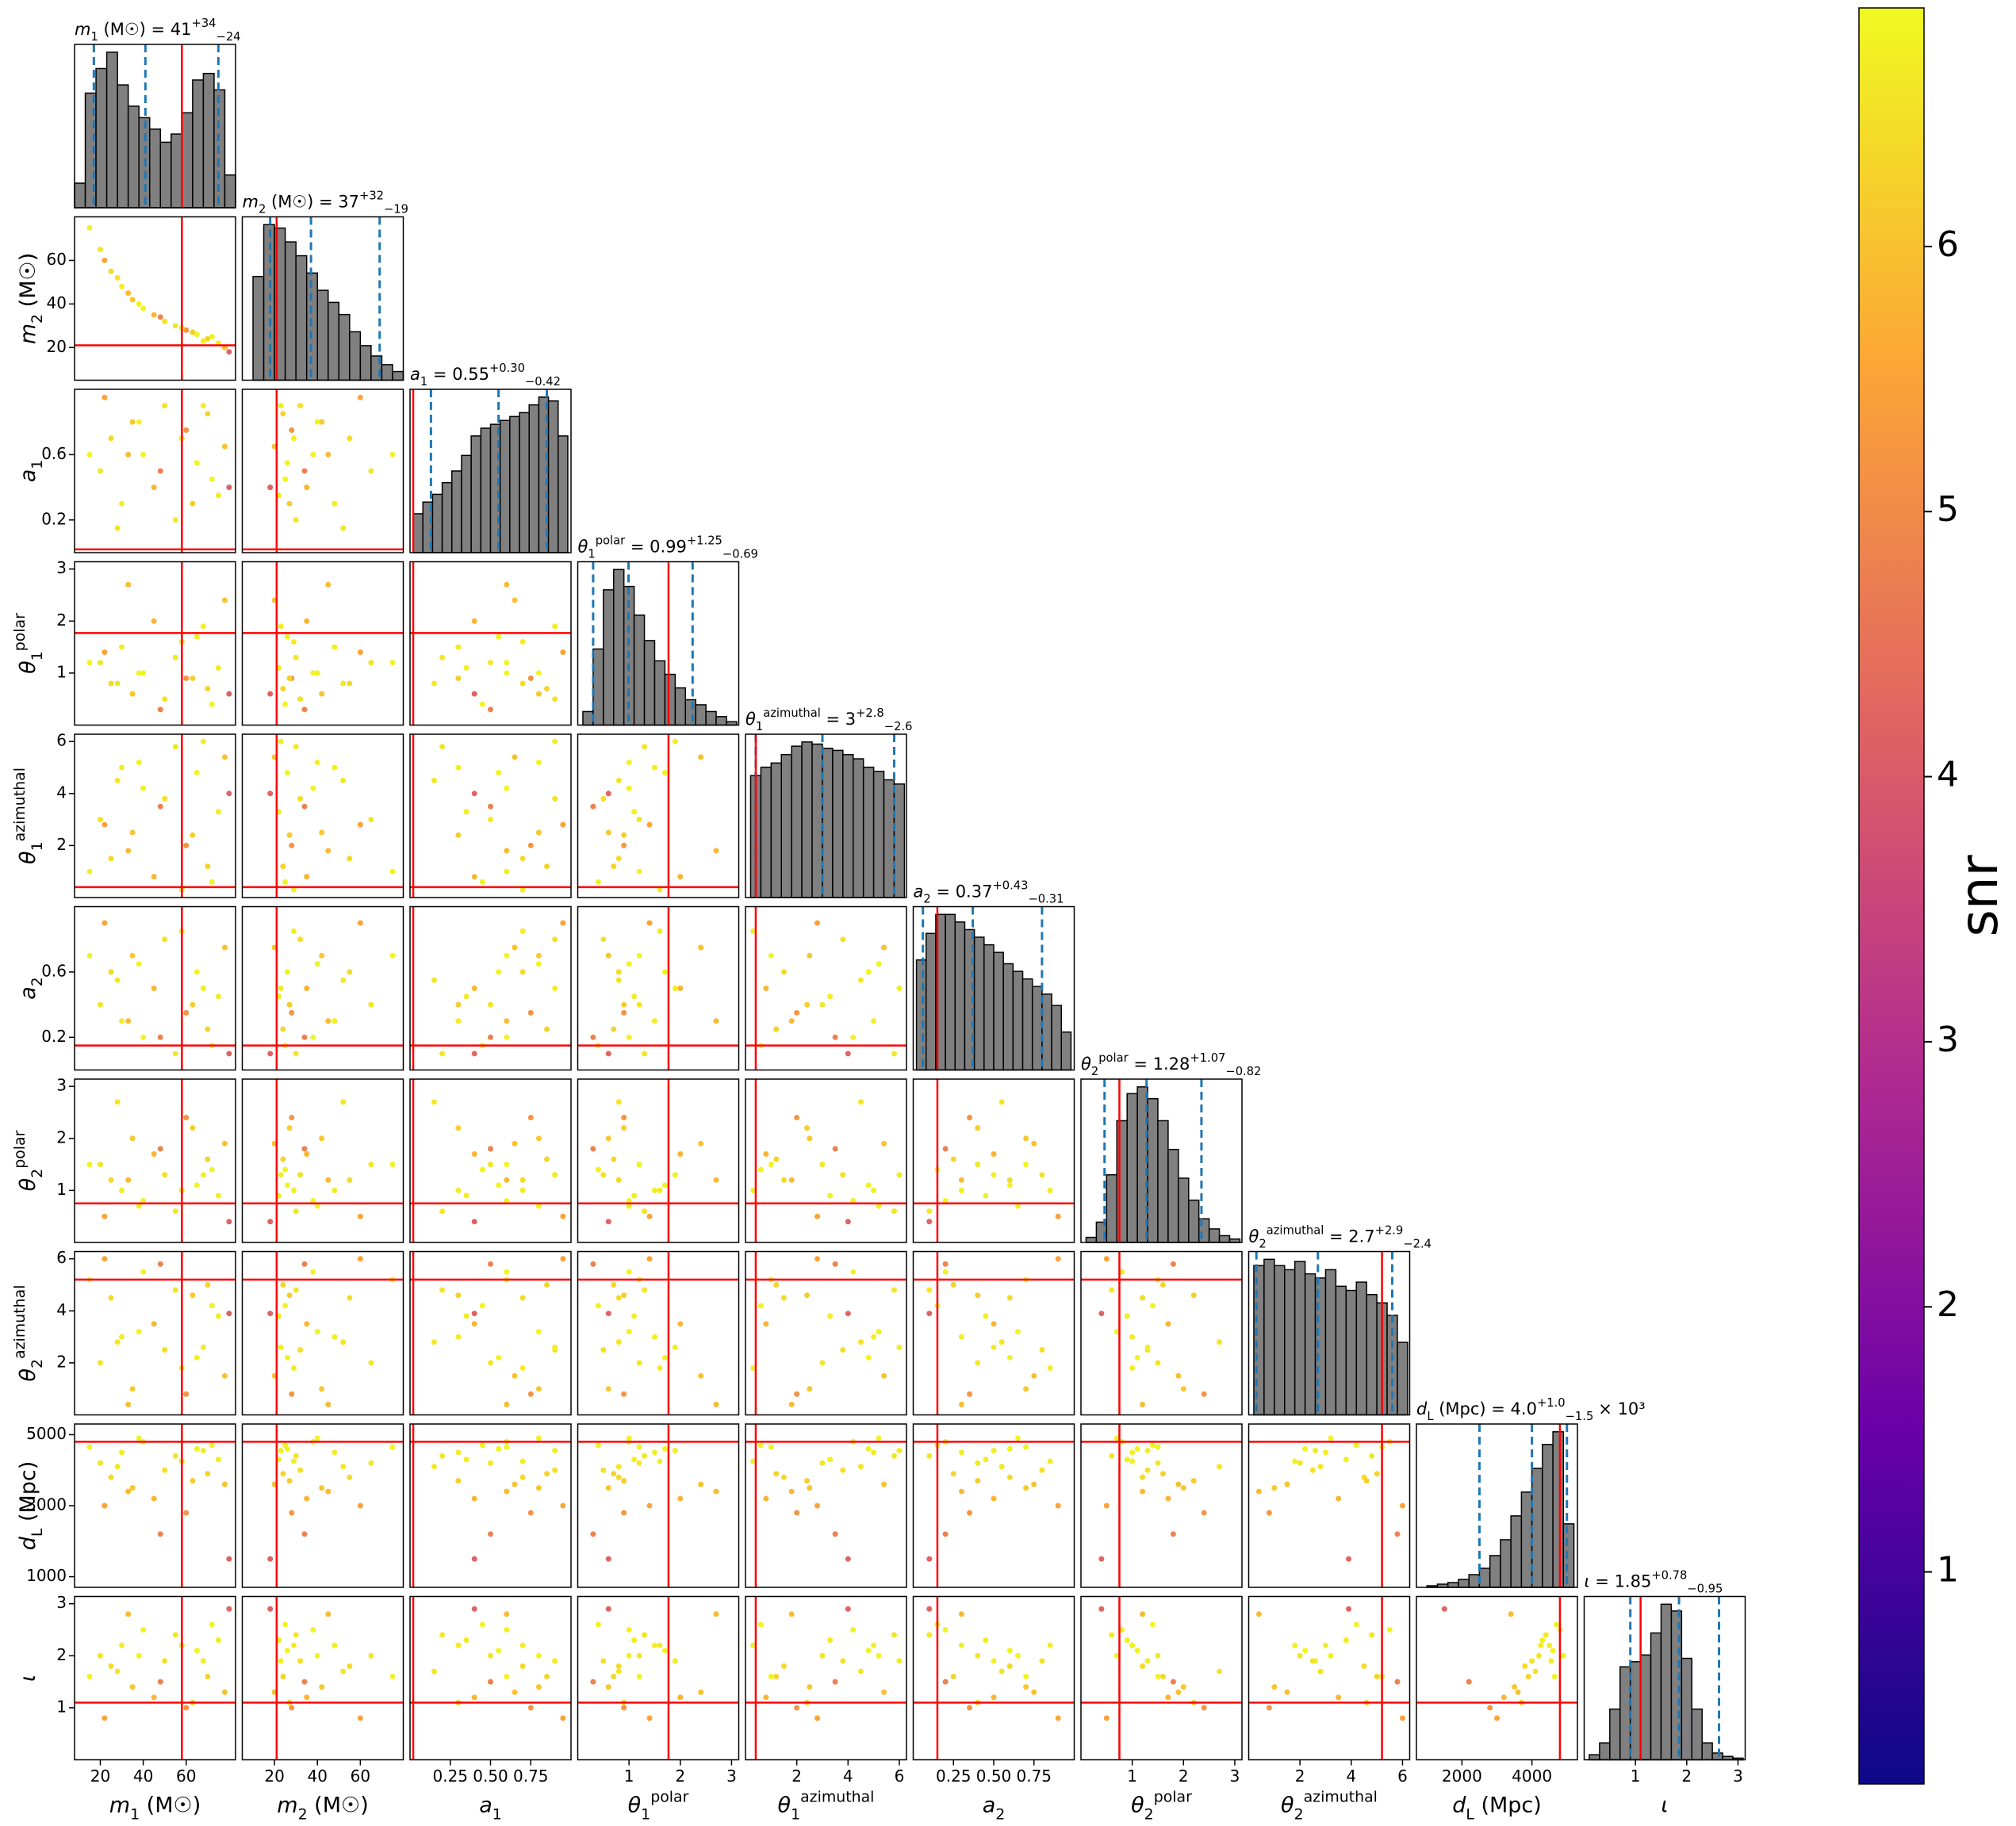 This screenshot has height=1826, width=2016. I want to click on estimate-upper: +0.30, so click(507, 368).